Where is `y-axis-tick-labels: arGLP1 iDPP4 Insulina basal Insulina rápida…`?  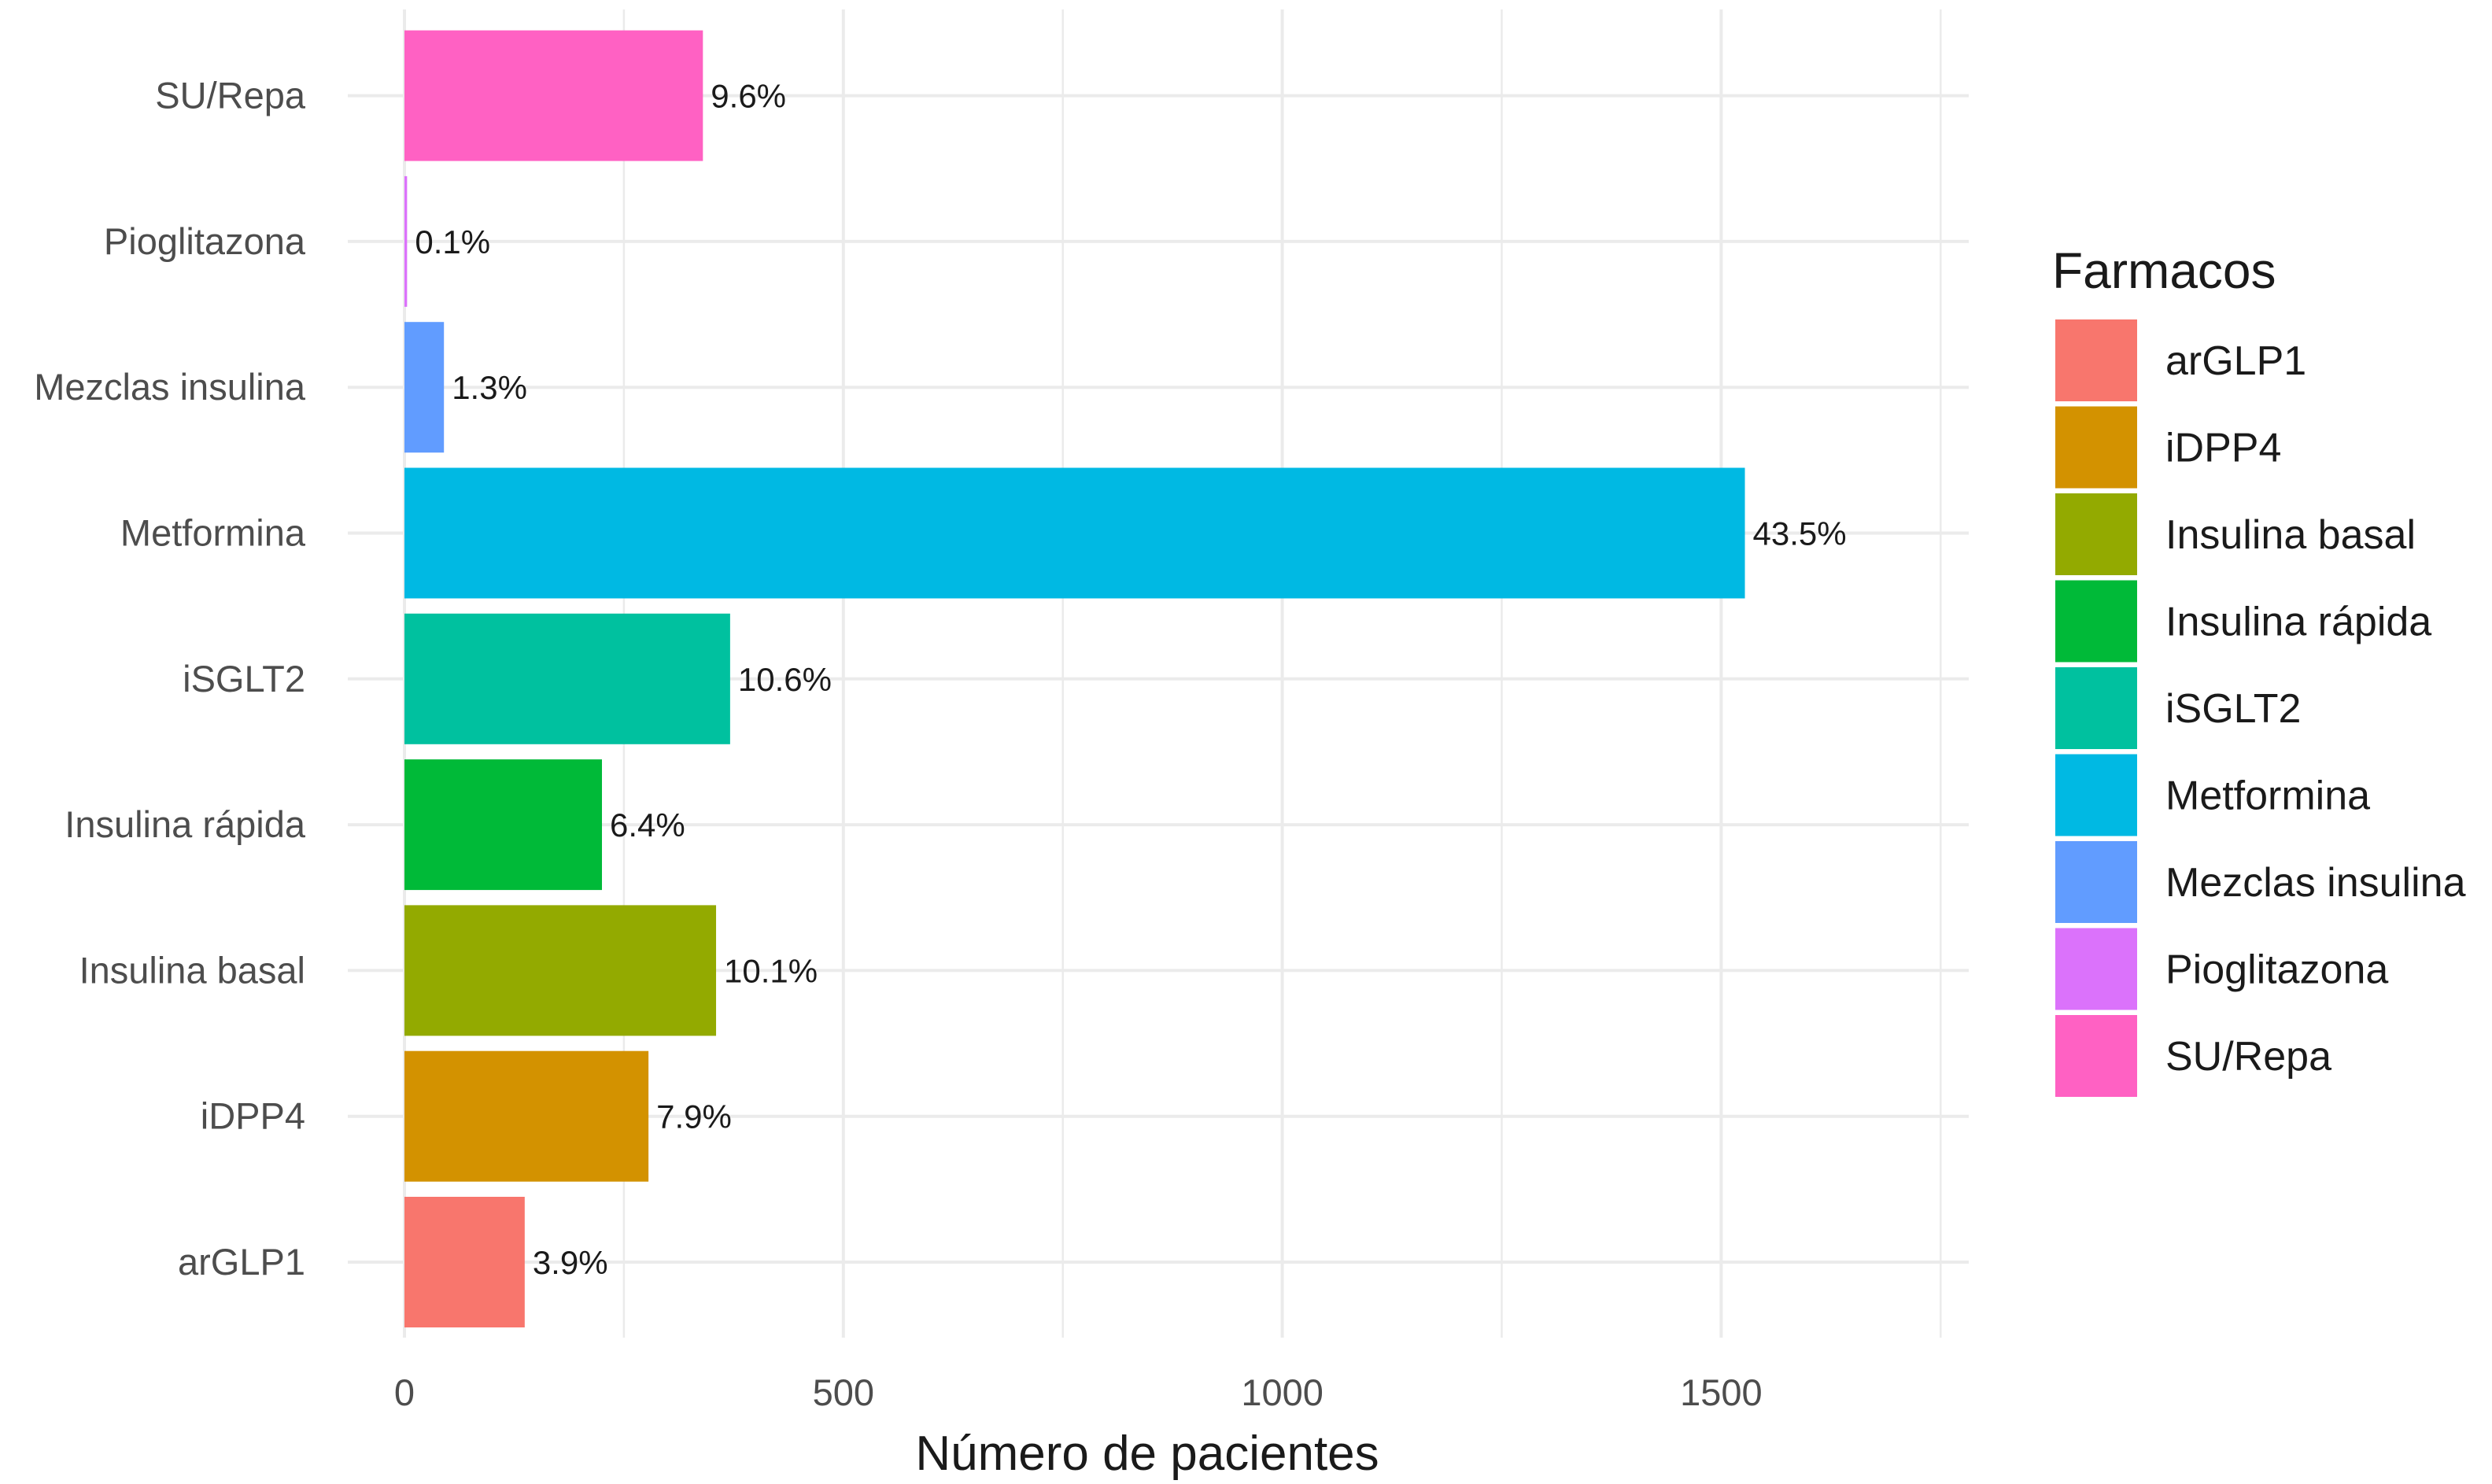
y-axis-tick-labels: arGLP1 iDPP4 Insulina basal Insulina rápida… is located at coordinates (170, 679).